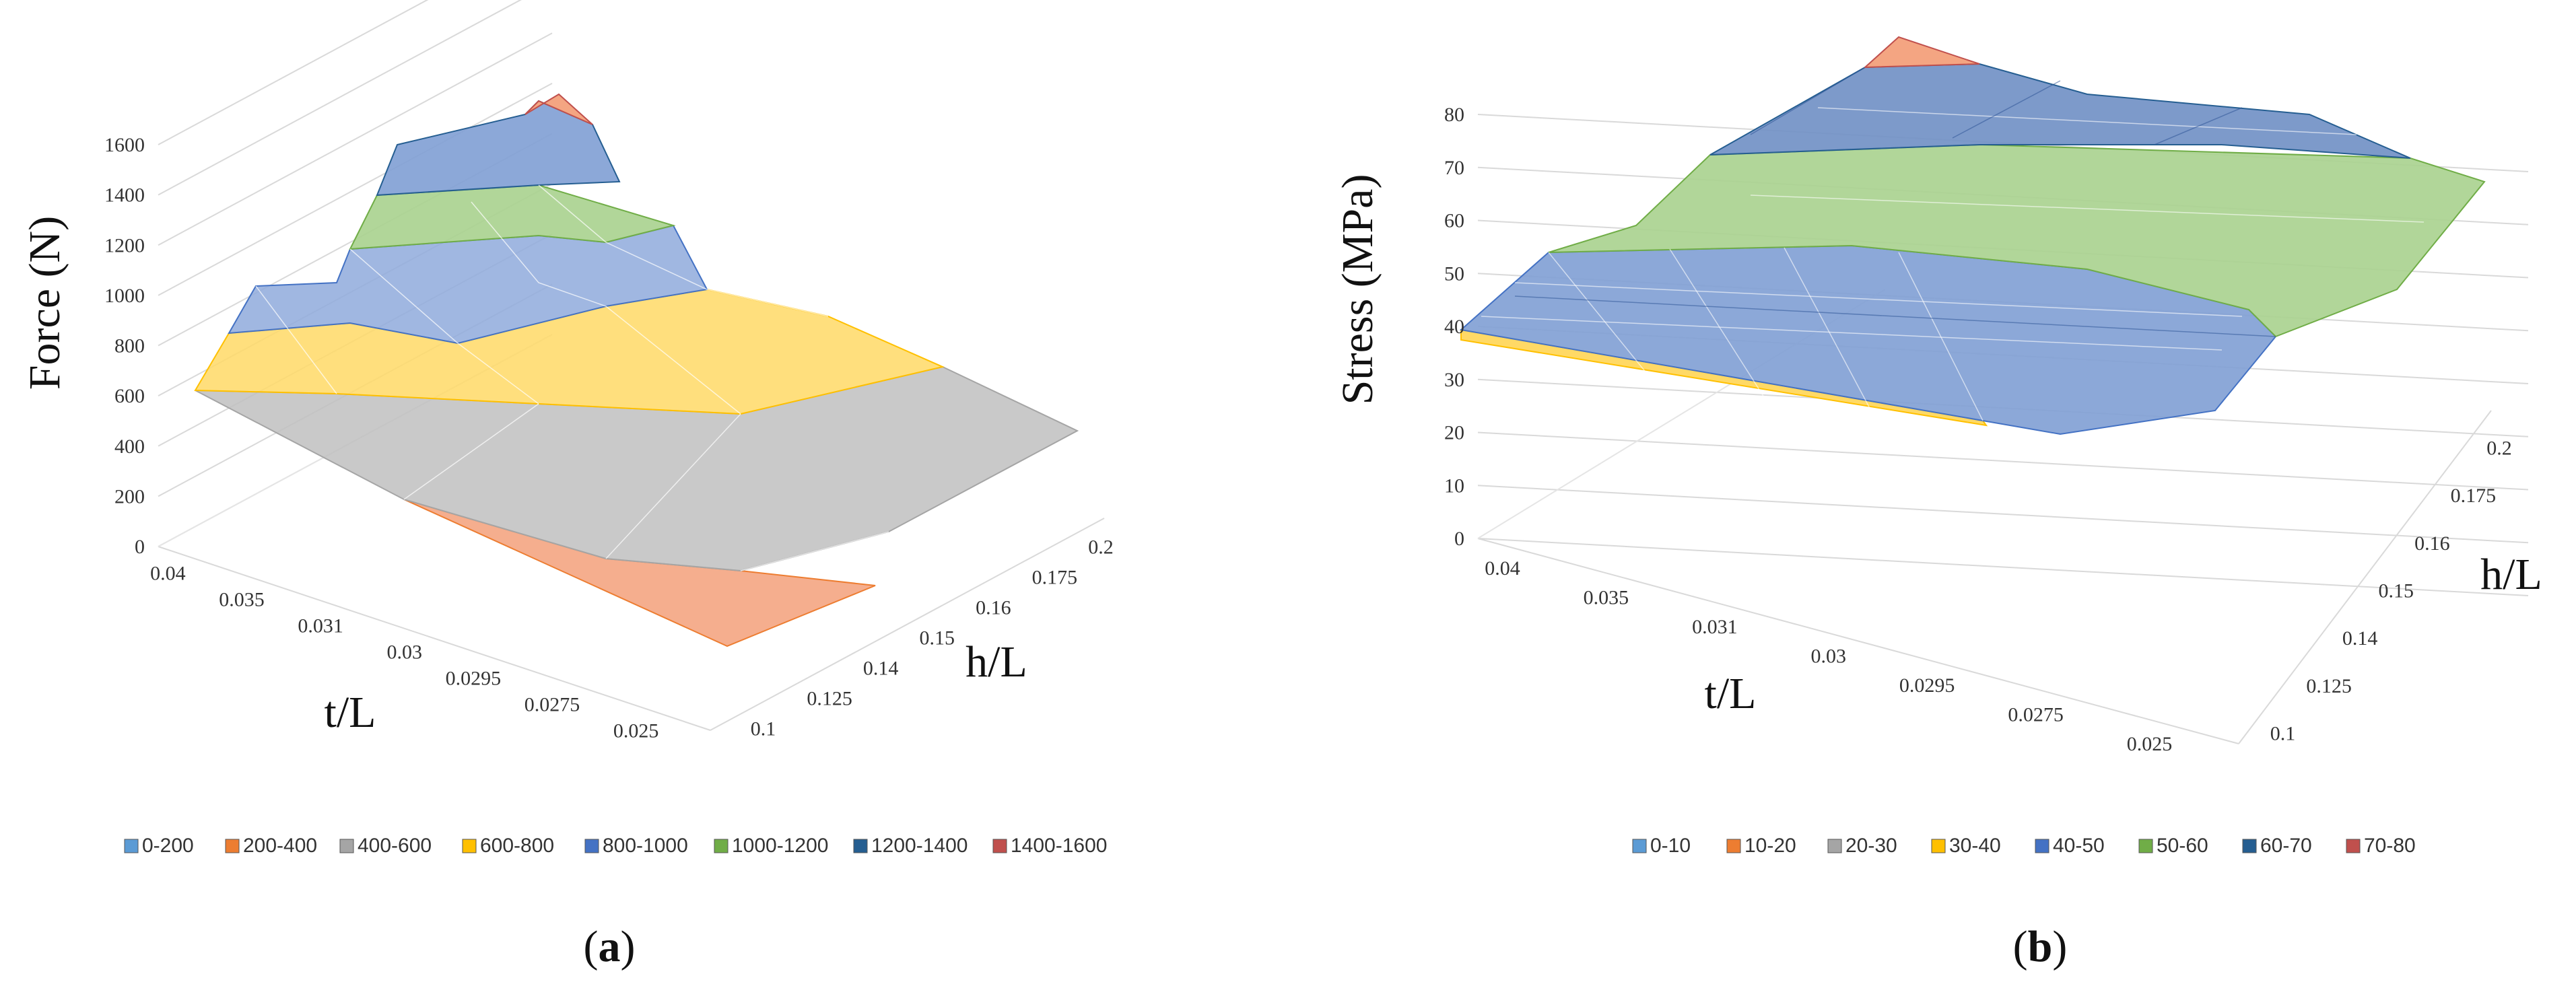 The width and height of the screenshot is (2576, 984). I want to click on a-legend-label: 1400-1600, so click(1059, 846).